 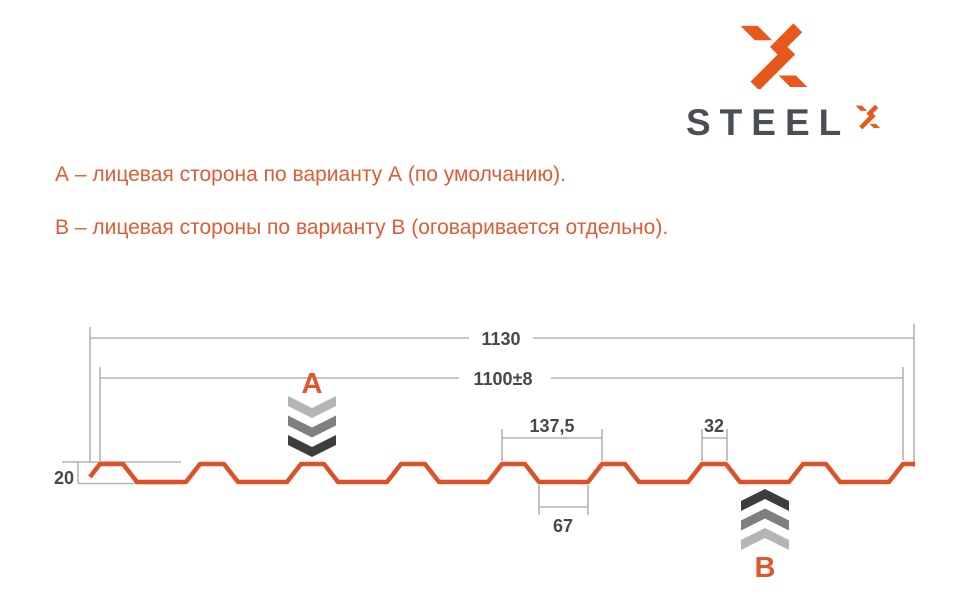 What do you see at coordinates (765, 568) in the screenshot?
I see `marker-b-label: B` at bounding box center [765, 568].